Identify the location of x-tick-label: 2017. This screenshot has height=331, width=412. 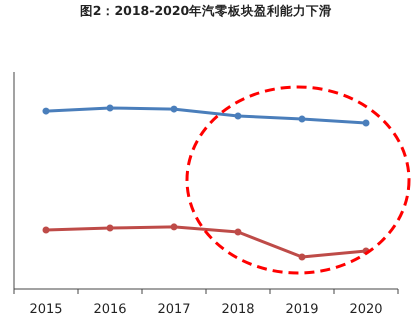
(174, 309).